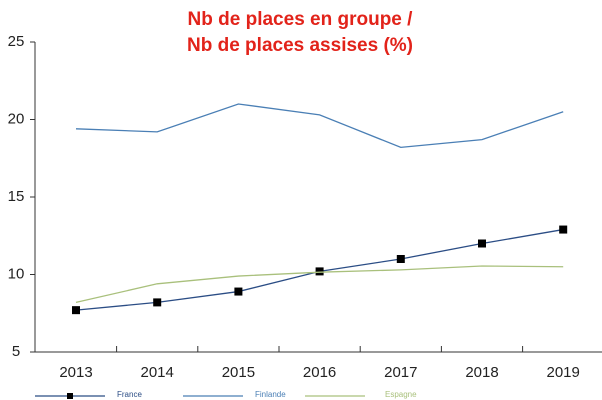  Describe the element at coordinates (300, 45) in the screenshot. I see `chart-title: Nb de places assises (%)` at that location.